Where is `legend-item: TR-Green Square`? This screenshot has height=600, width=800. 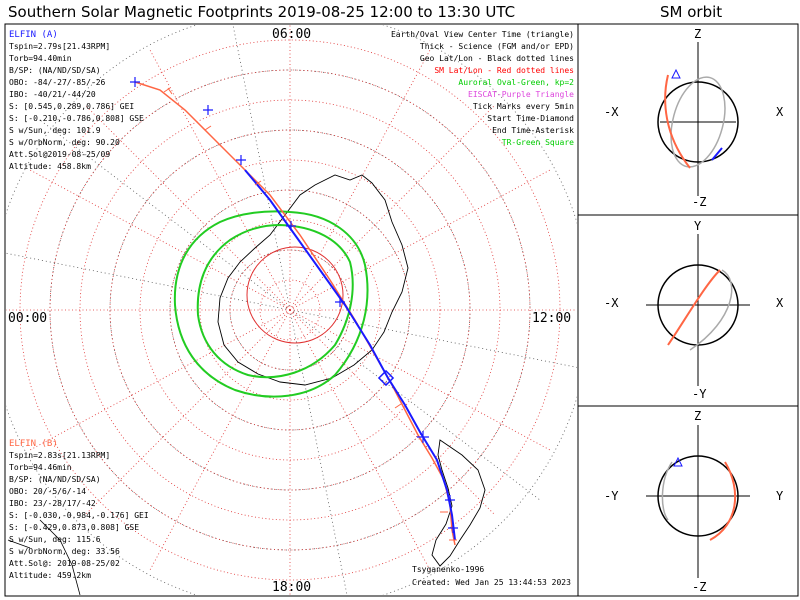 legend-item: TR-Green Square is located at coordinates (538, 142).